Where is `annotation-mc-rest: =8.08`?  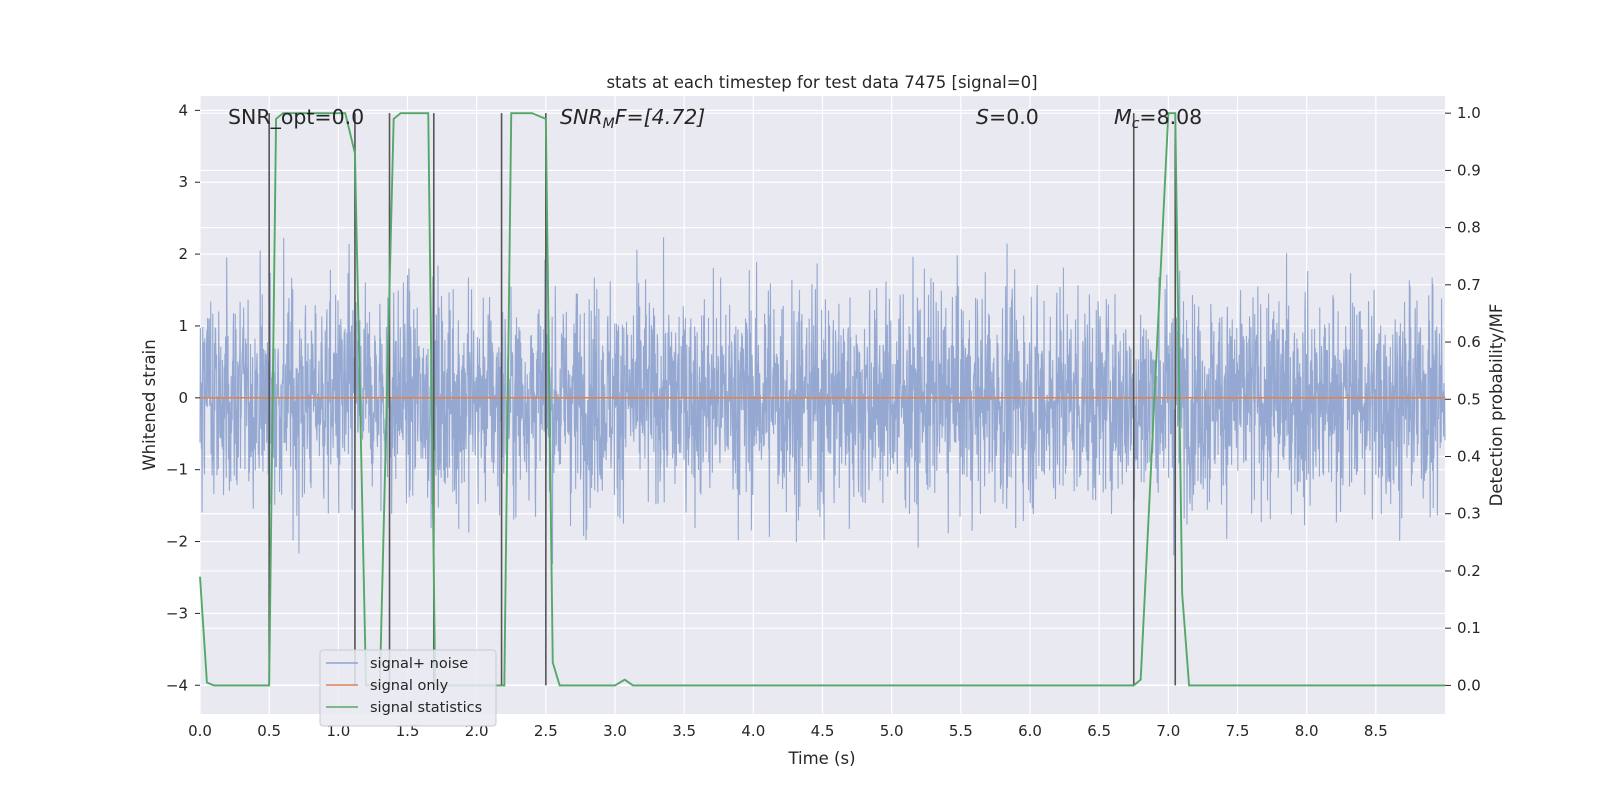
annotation-mc-rest: =8.08 is located at coordinates (1170, 117).